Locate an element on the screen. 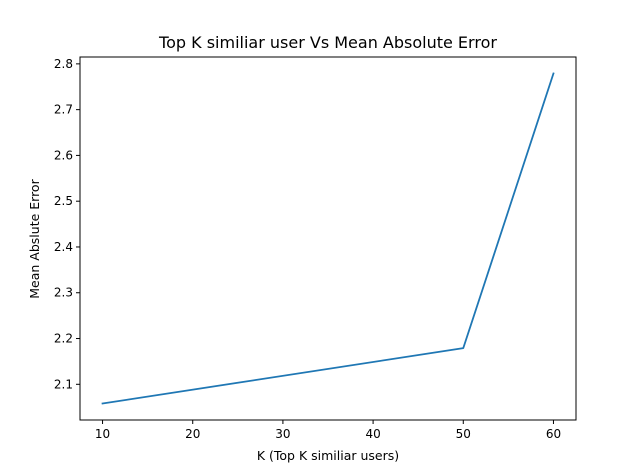  y-axis-label: Mean Abslute Error is located at coordinates (34, 238).